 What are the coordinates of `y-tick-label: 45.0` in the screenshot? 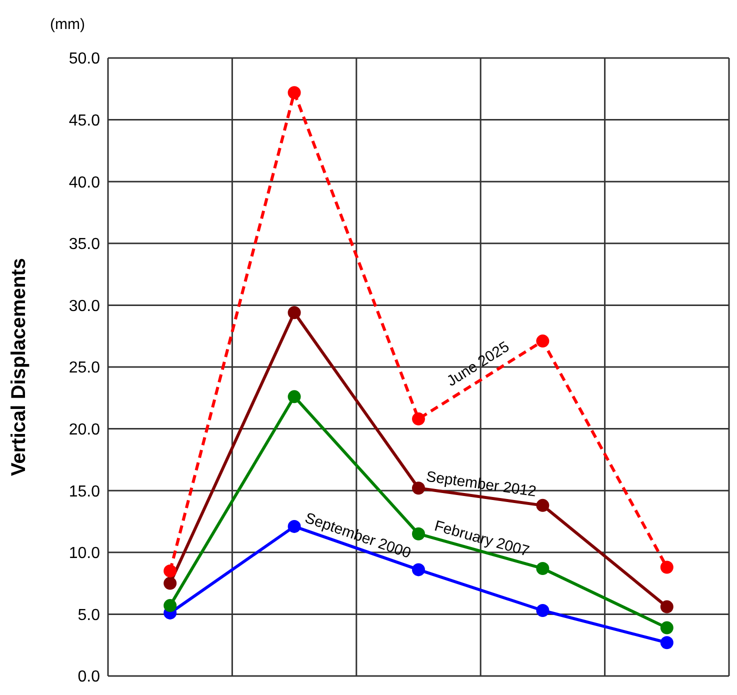 It's located at (84, 121).